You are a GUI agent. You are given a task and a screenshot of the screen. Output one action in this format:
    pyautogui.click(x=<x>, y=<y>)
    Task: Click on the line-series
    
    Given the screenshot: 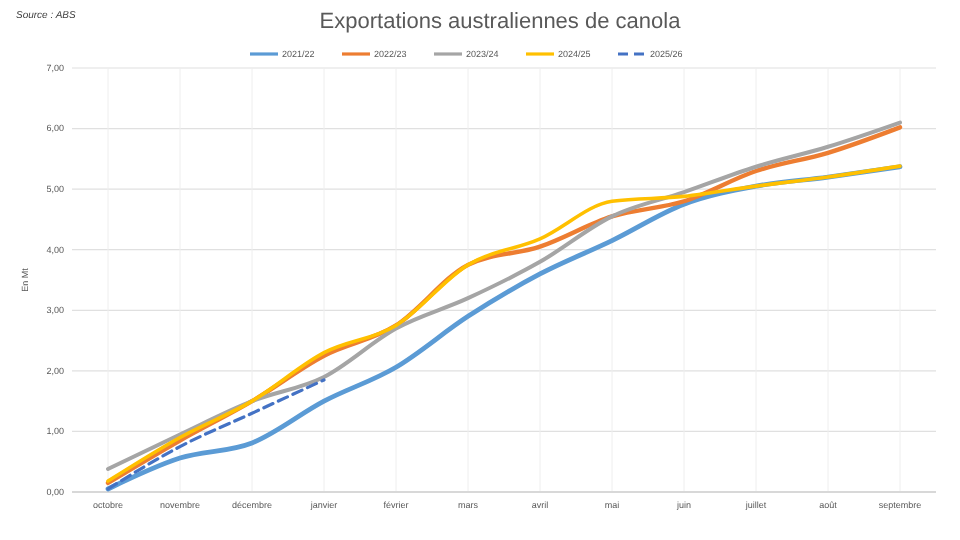 What is the action you would take?
    pyautogui.click(x=216, y=434)
    